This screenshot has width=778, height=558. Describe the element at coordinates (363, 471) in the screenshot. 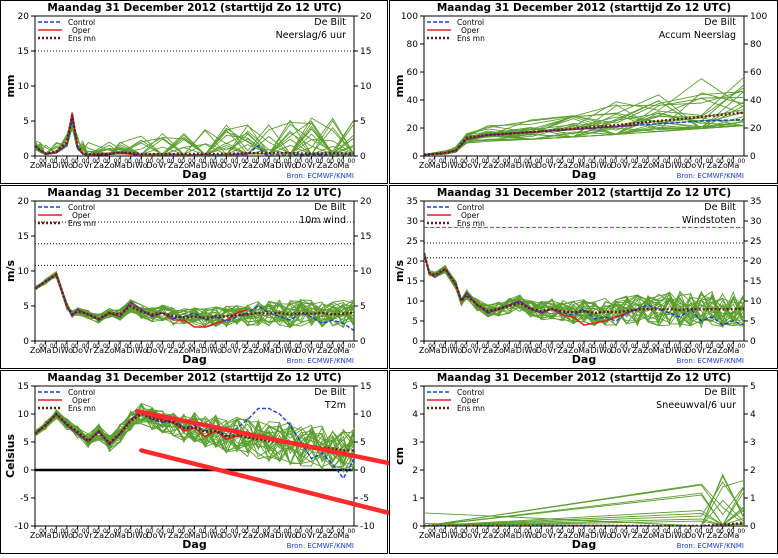

I see `y2-tick-label: 0` at that location.